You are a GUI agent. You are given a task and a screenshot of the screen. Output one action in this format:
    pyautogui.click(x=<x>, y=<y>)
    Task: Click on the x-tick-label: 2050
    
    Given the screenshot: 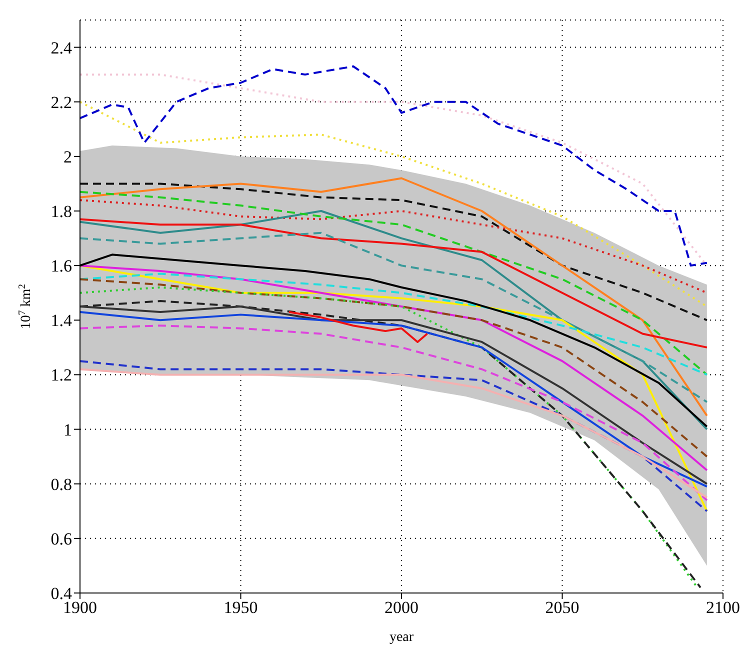 What is the action you would take?
    pyautogui.click(x=562, y=608)
    